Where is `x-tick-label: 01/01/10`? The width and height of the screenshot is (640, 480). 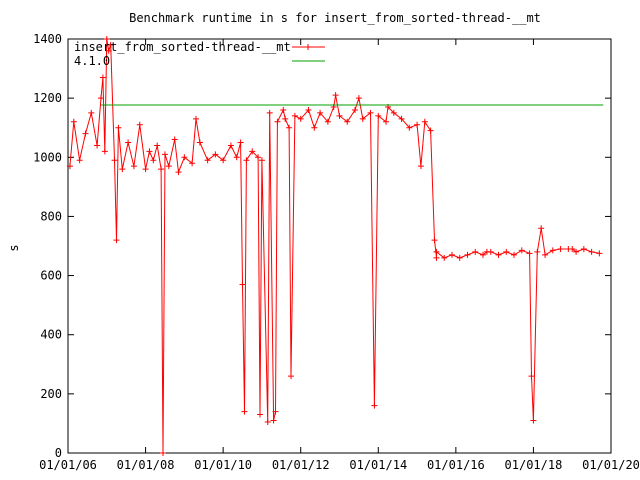
x-tick-label: 01/01/10 is located at coordinates (223, 465).